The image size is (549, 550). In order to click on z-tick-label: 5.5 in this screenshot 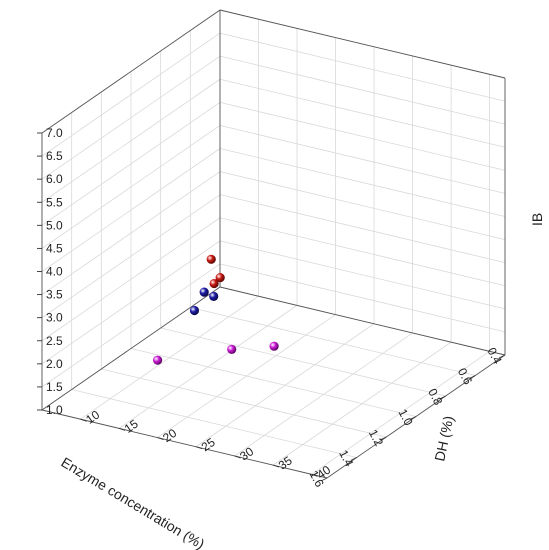, I will do `click(54, 202)`.